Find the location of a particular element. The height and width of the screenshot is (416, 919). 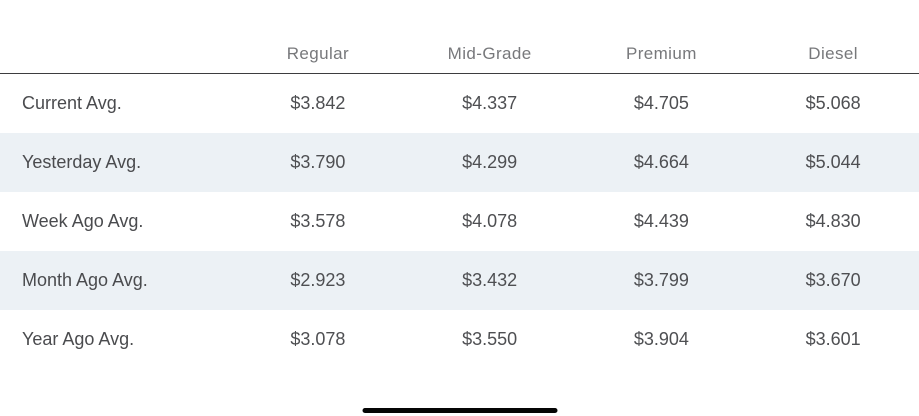

table-cell: $3.670 is located at coordinates (833, 280).